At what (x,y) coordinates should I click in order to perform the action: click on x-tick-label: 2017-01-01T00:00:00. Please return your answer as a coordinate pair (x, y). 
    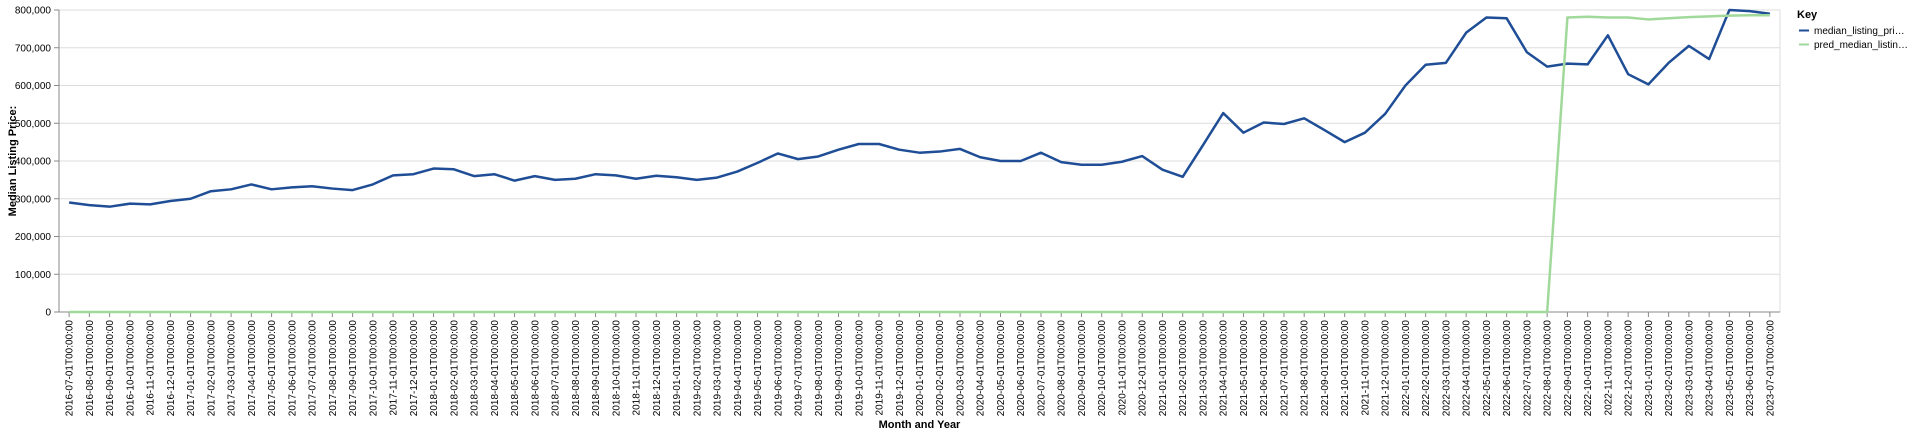
    Looking at the image, I should click on (191, 368).